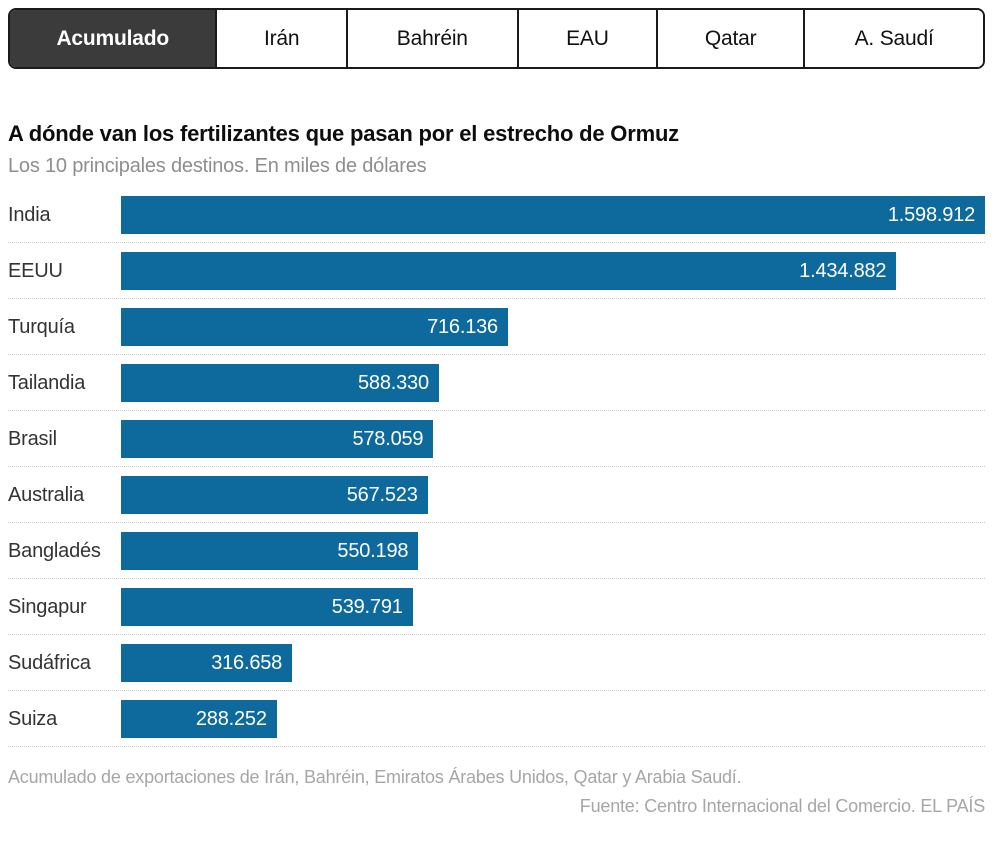 This screenshot has height=851, width=1000. What do you see at coordinates (277, 439) in the screenshot?
I see `bar: 578.059` at bounding box center [277, 439].